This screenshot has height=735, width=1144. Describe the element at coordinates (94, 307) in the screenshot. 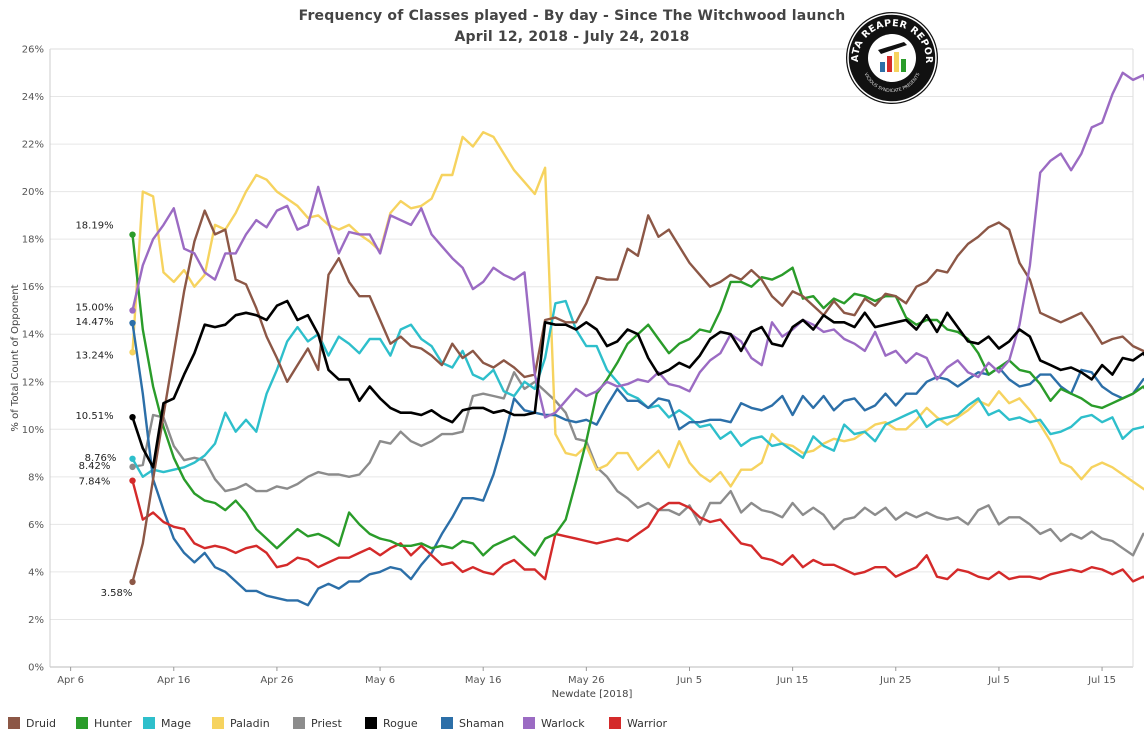

I see `start-label-warlock: 15.00%` at that location.